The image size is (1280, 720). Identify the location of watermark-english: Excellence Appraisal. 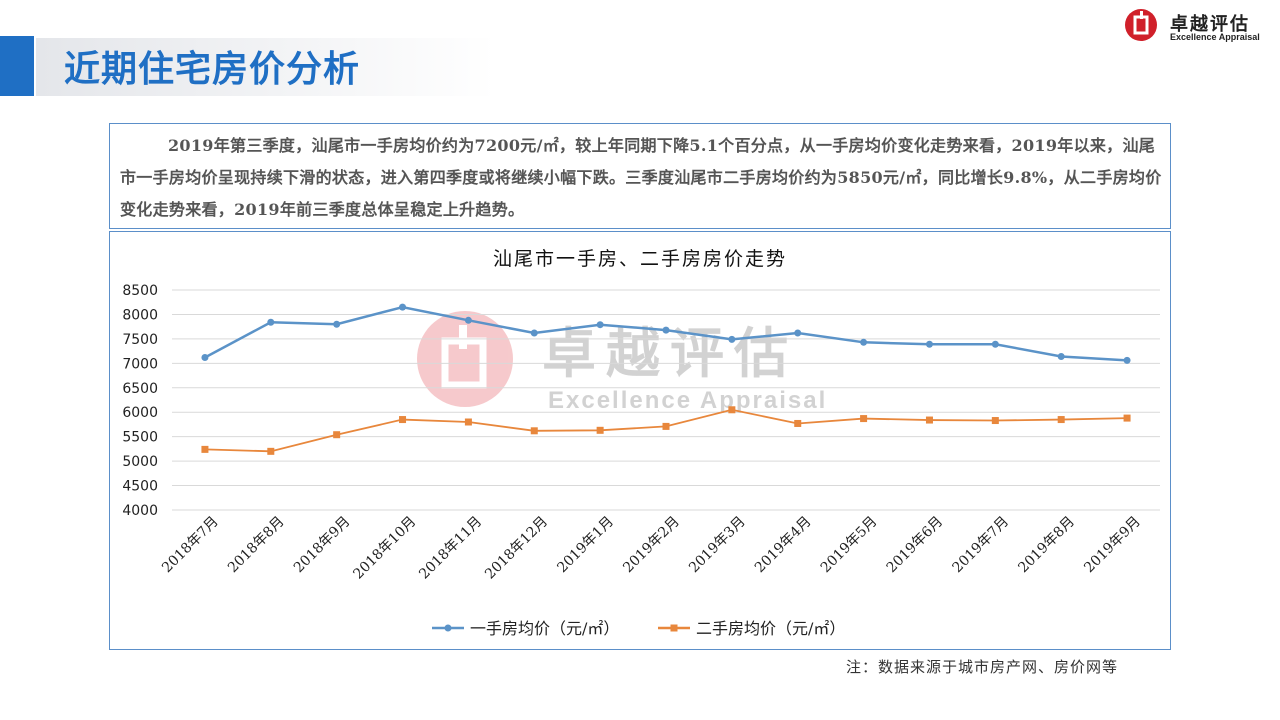
(687, 400).